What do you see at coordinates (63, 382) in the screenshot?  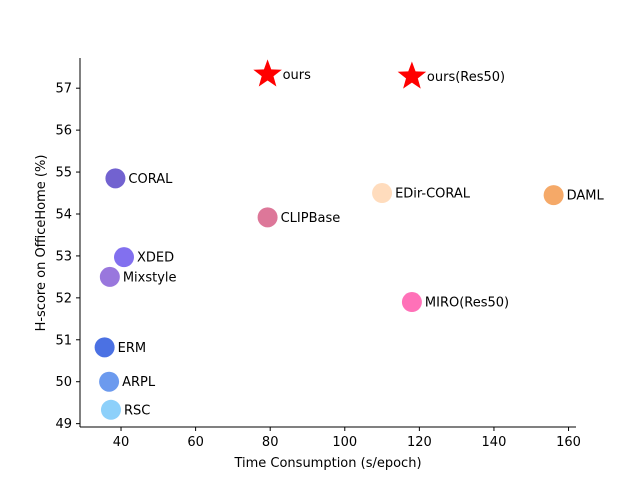 I see `y-tick-label: 50` at bounding box center [63, 382].